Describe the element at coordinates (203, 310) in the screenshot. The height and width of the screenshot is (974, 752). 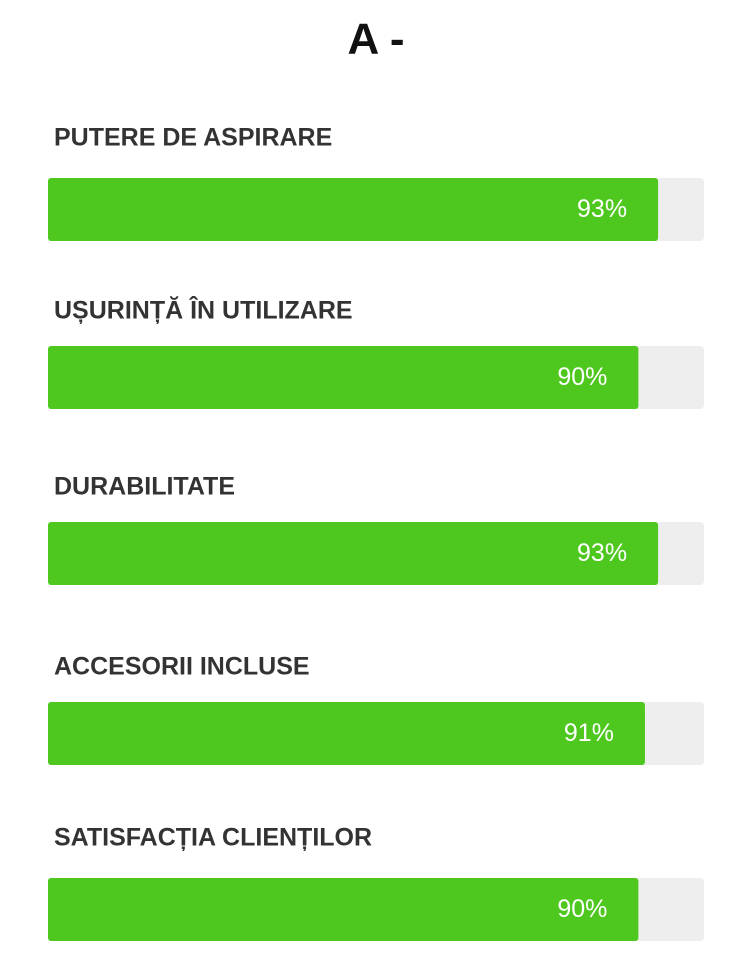
I see `category-label: UȘURINȚĂ ÎN UTILIZARE` at that location.